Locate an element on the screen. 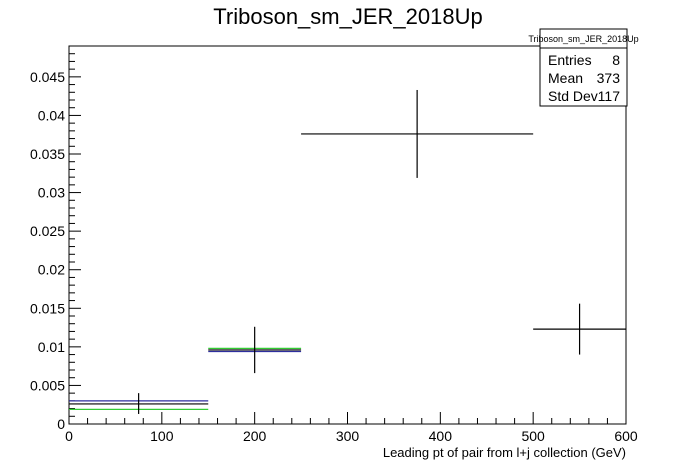  y-tick-label: 0.045 is located at coordinates (47, 77).